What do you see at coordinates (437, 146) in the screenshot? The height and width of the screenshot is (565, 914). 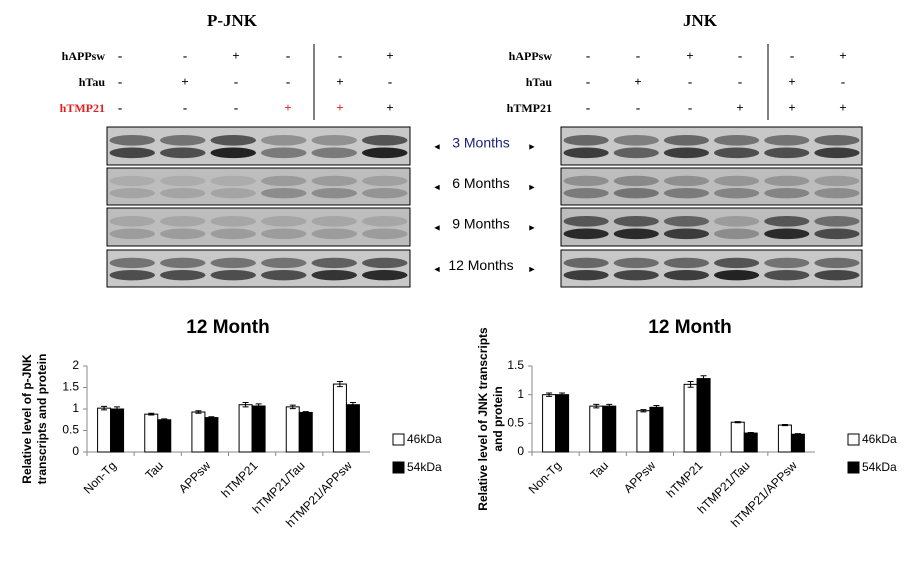 I see `arrow-left: ◄` at bounding box center [437, 146].